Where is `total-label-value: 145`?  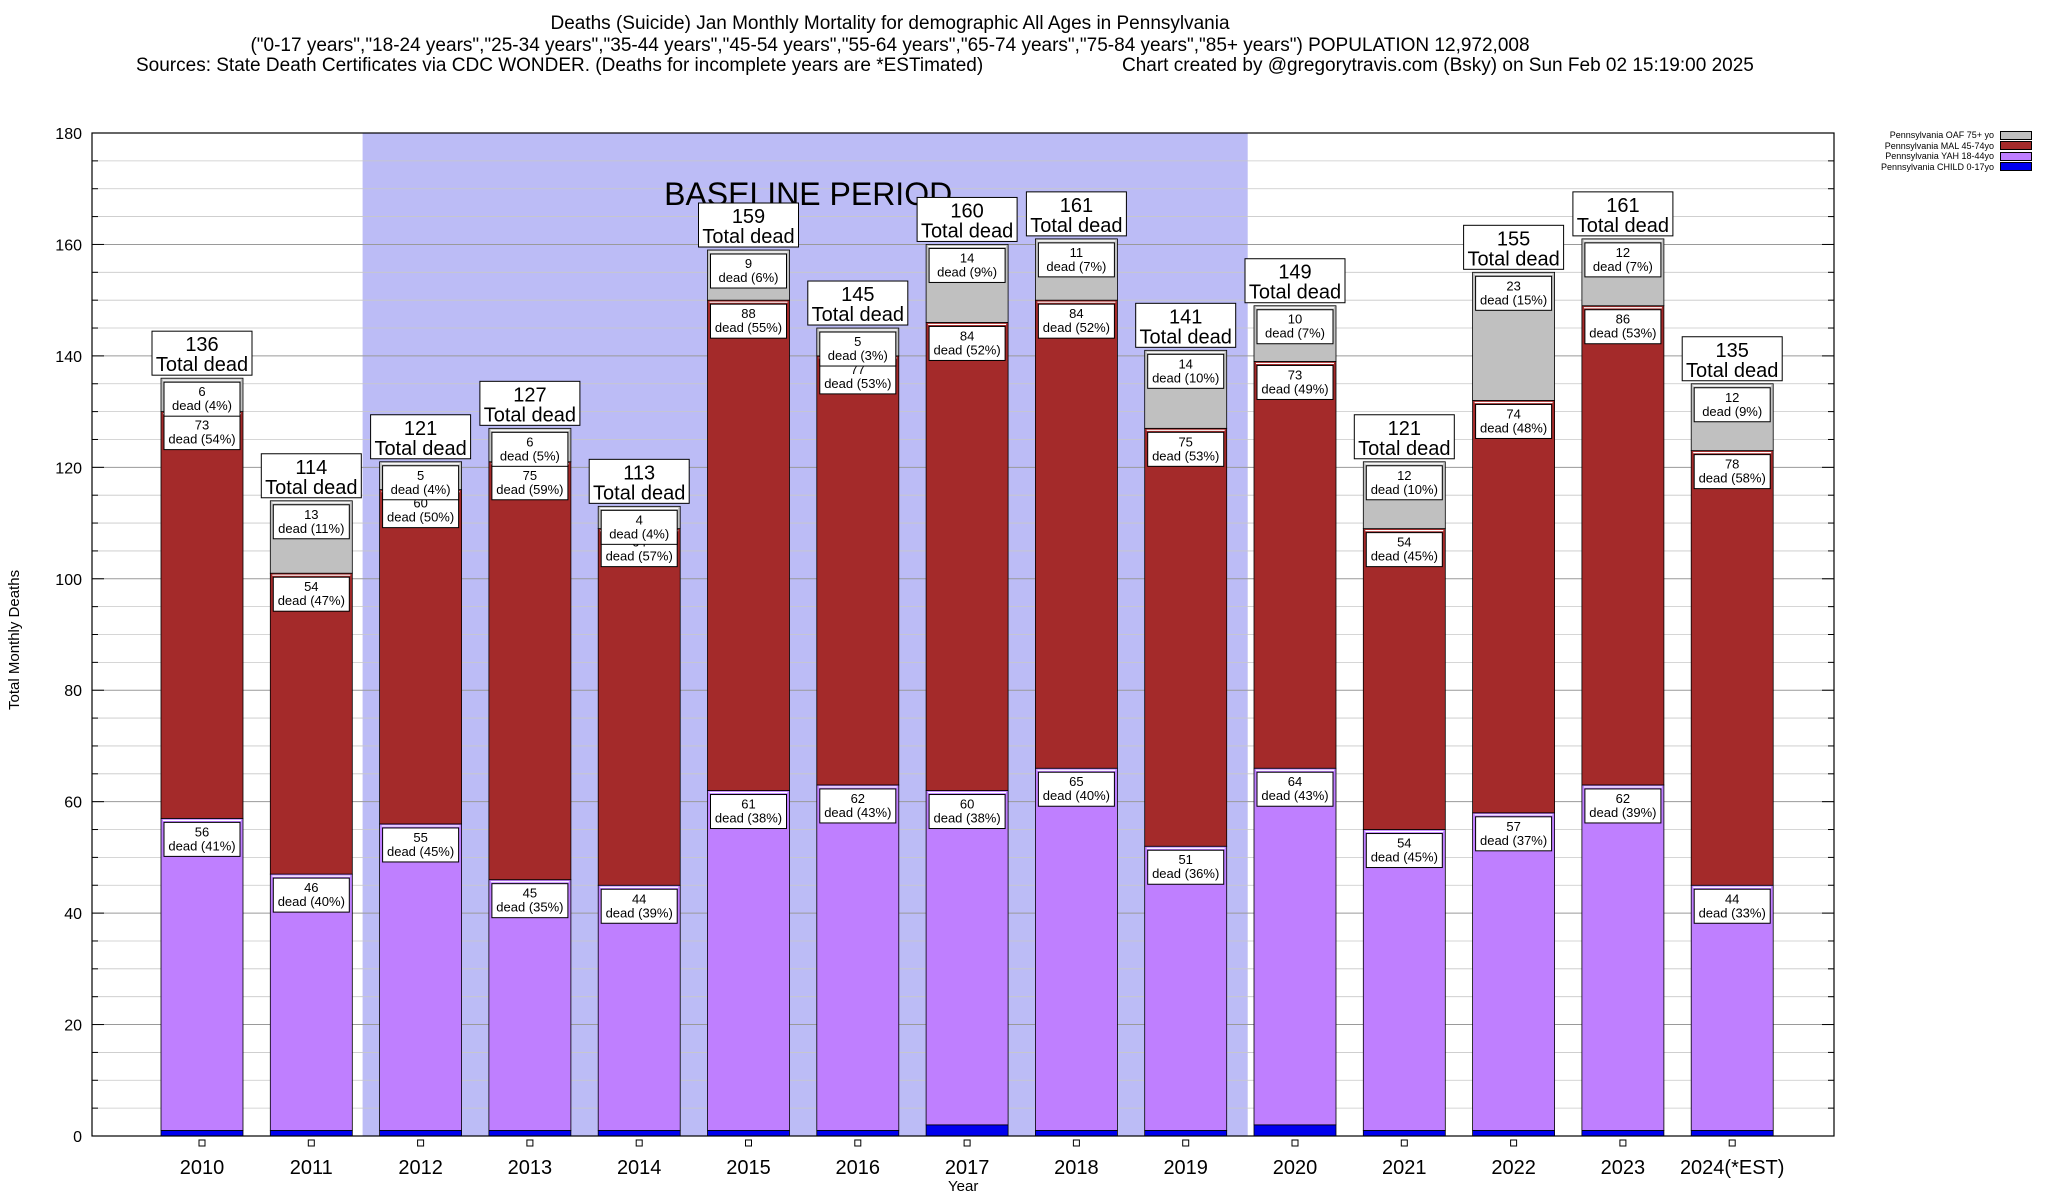 total-label-value: 145 is located at coordinates (857, 295).